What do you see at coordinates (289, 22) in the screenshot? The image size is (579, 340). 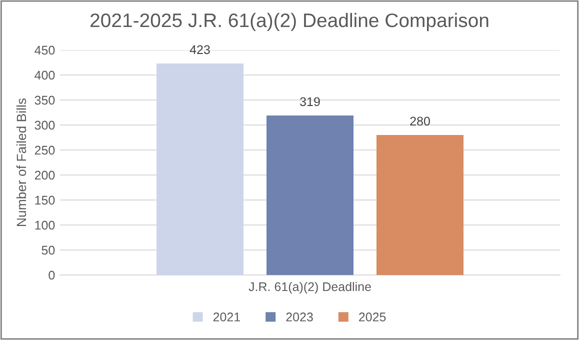 I see `chart-title: 2021-2025 J.R. 61(a)(2) Deadline Comparison` at bounding box center [289, 22].